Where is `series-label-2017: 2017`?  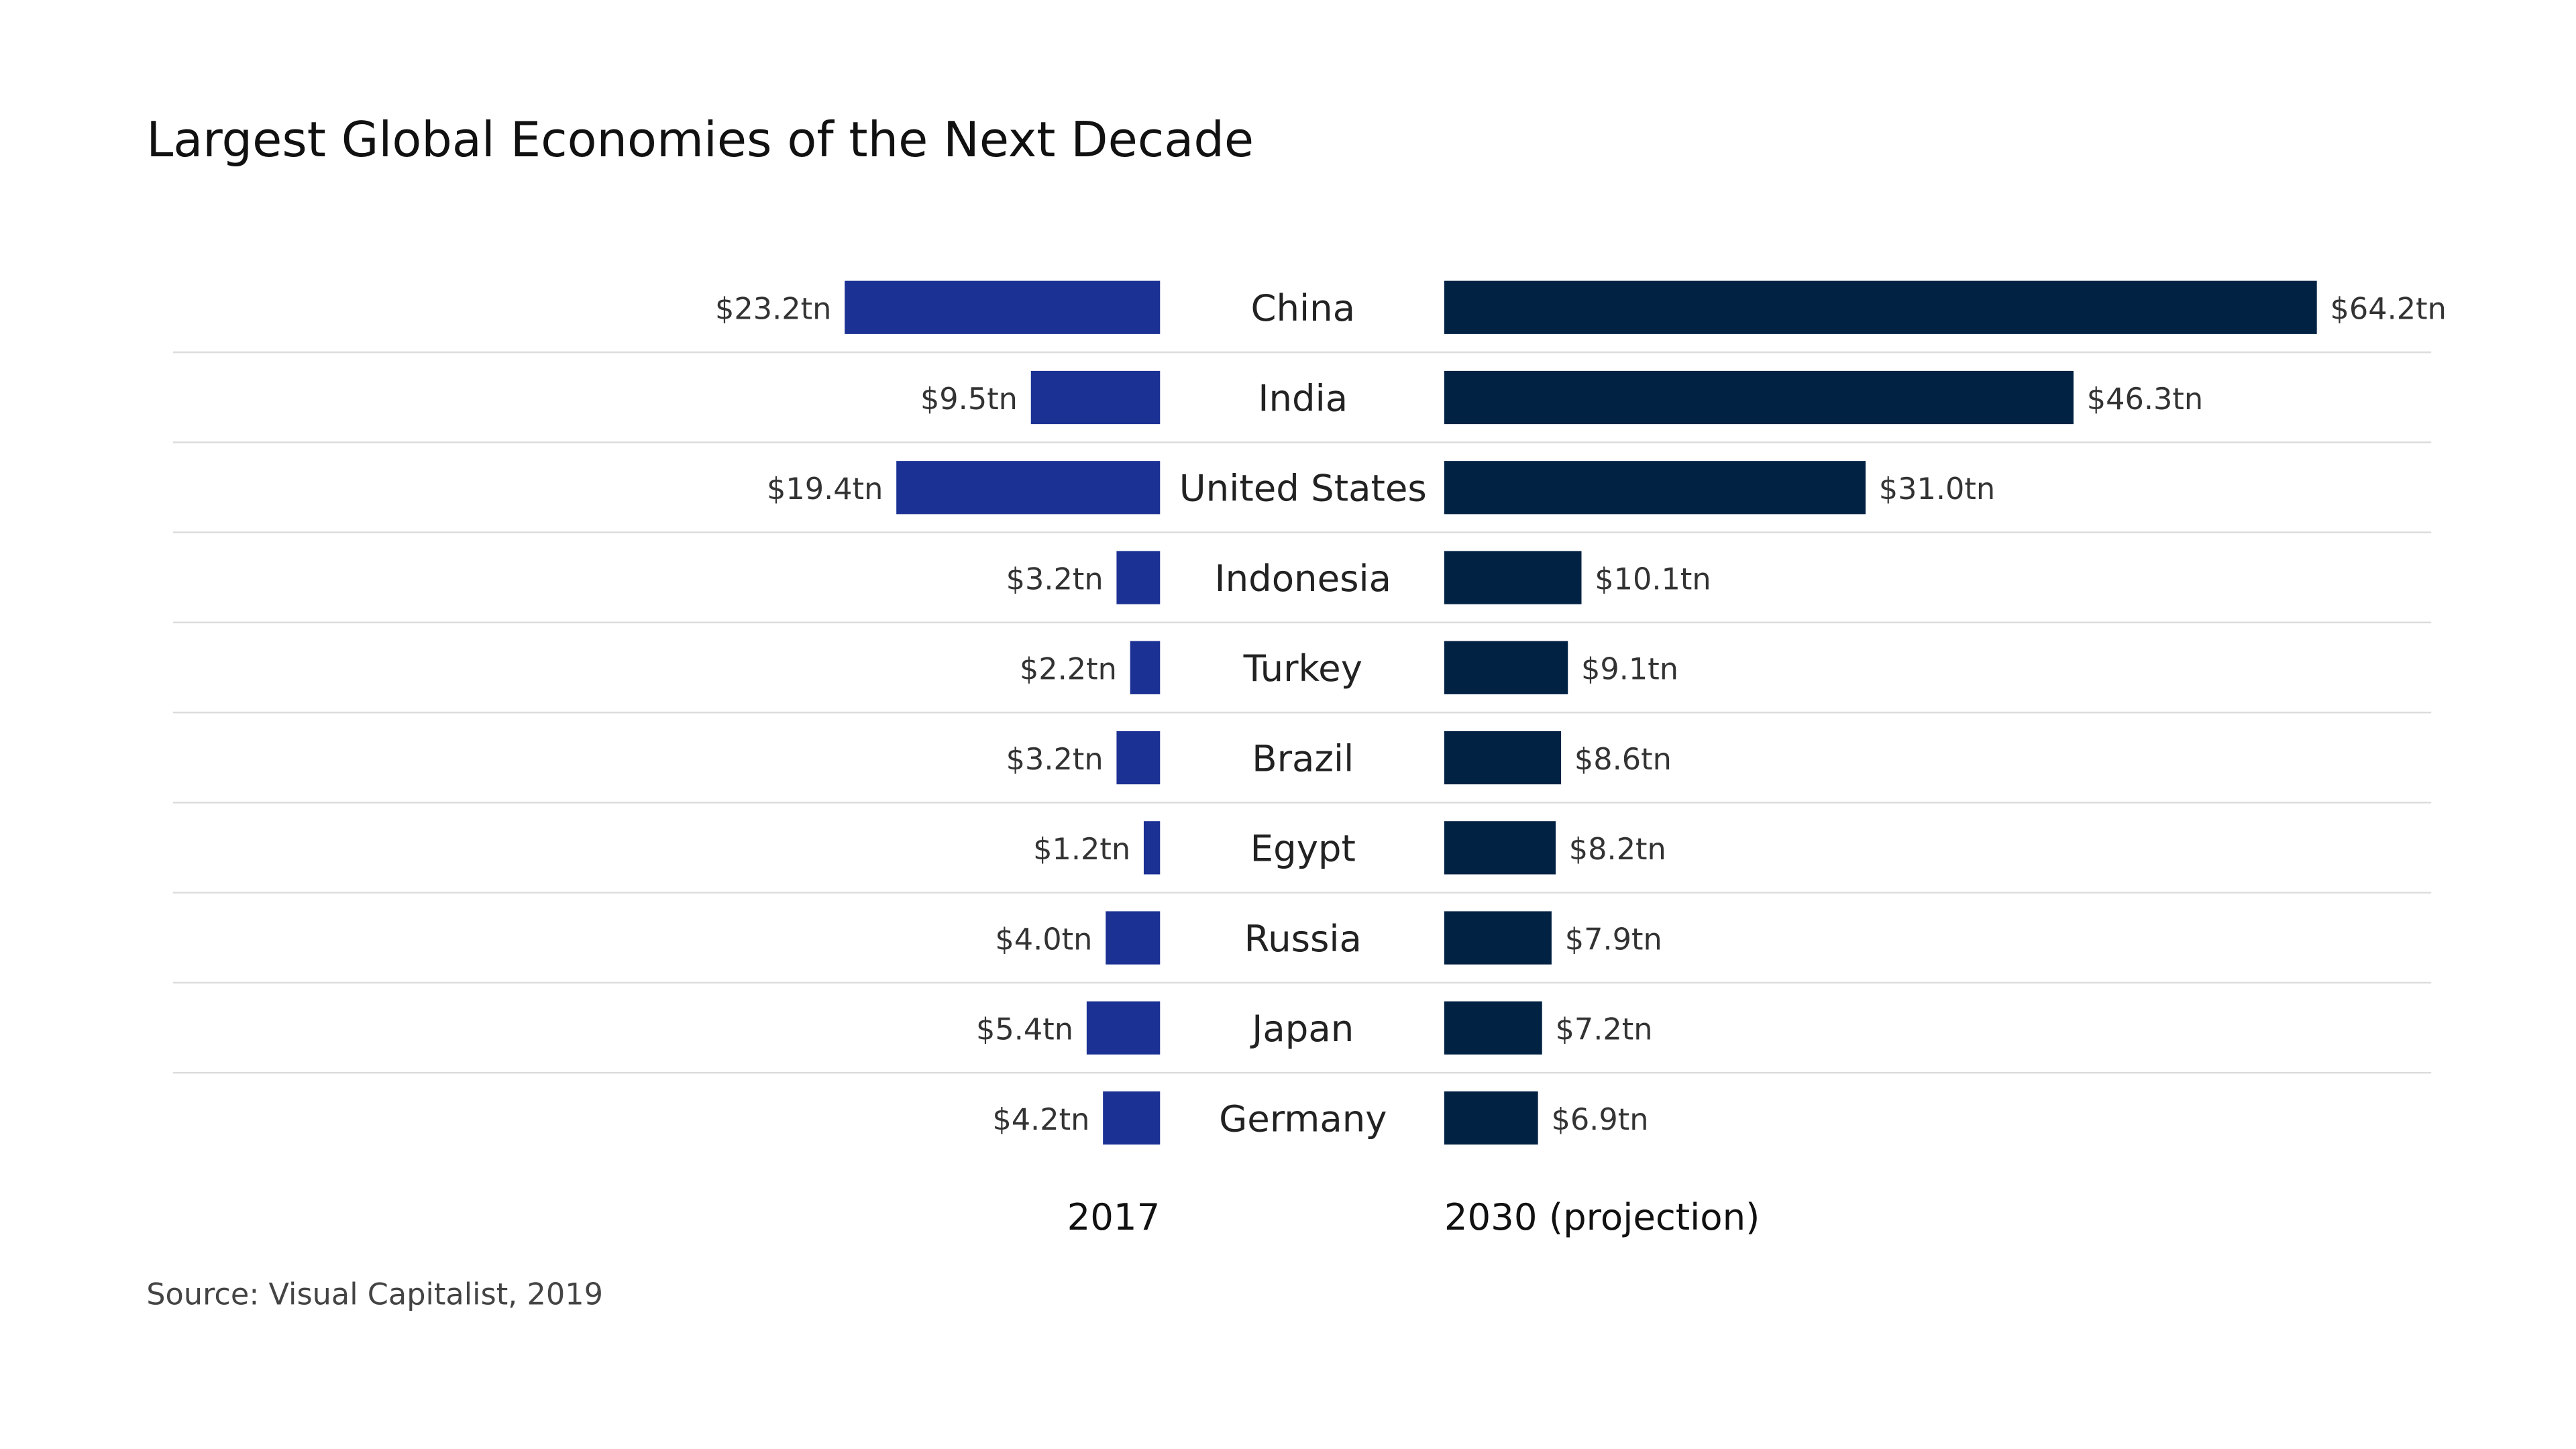 series-label-2017: 2017 is located at coordinates (1114, 1216).